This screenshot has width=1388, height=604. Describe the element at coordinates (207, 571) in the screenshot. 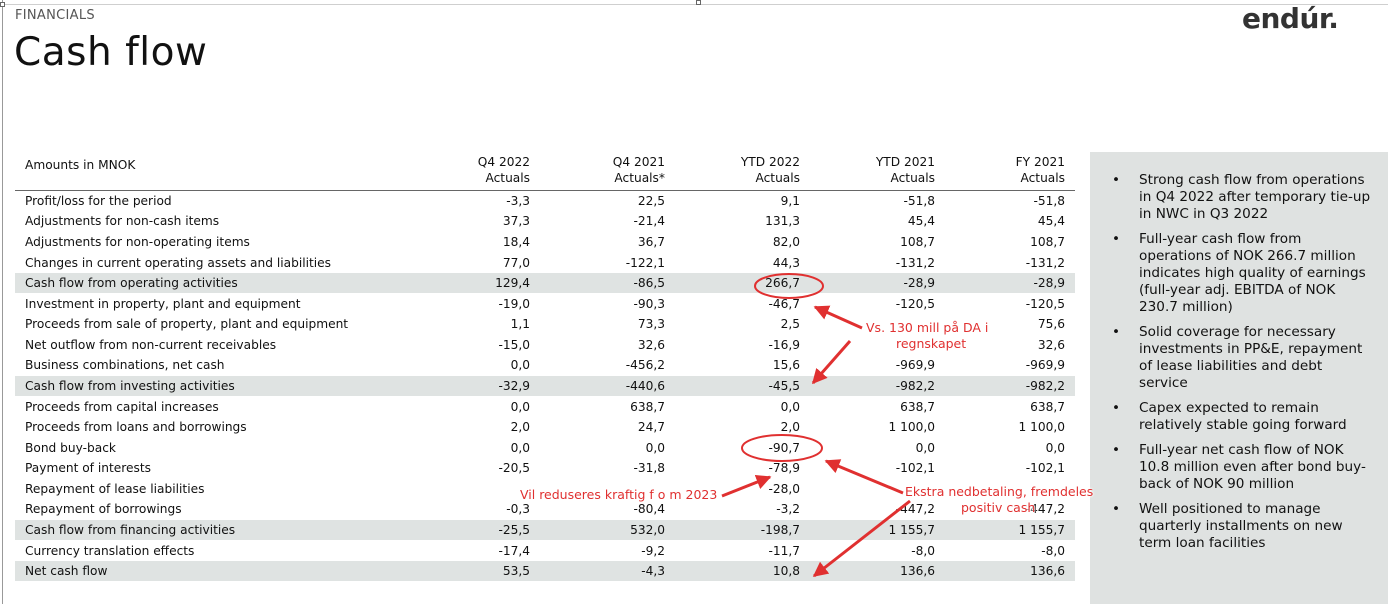

I see `row-label: Net cash flow` at that location.